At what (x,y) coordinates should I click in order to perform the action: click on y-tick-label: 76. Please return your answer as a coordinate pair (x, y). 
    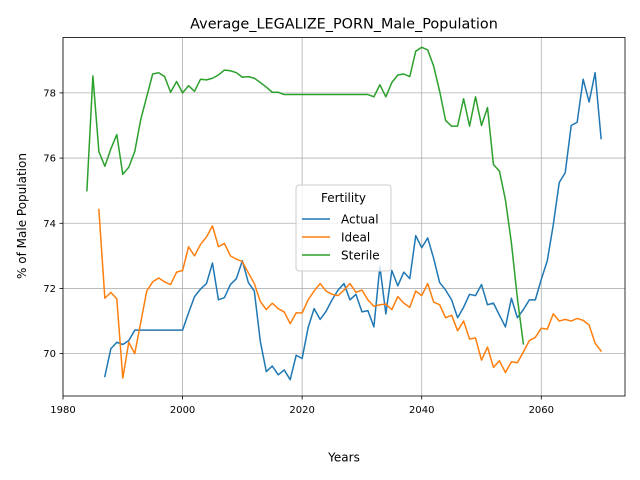
    Looking at the image, I should click on (49, 159).